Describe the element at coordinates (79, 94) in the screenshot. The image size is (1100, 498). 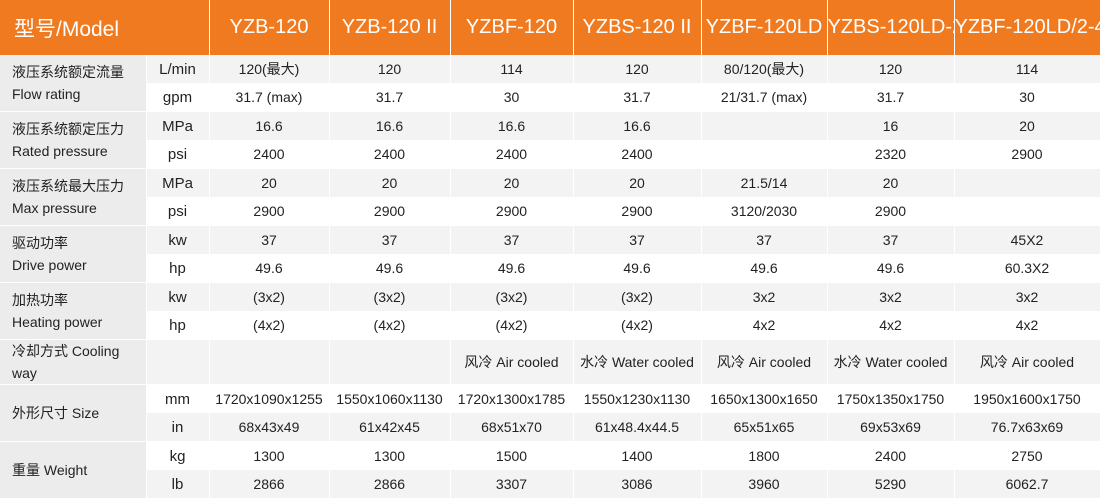
I see `parameter-label-line: Flow rating` at that location.